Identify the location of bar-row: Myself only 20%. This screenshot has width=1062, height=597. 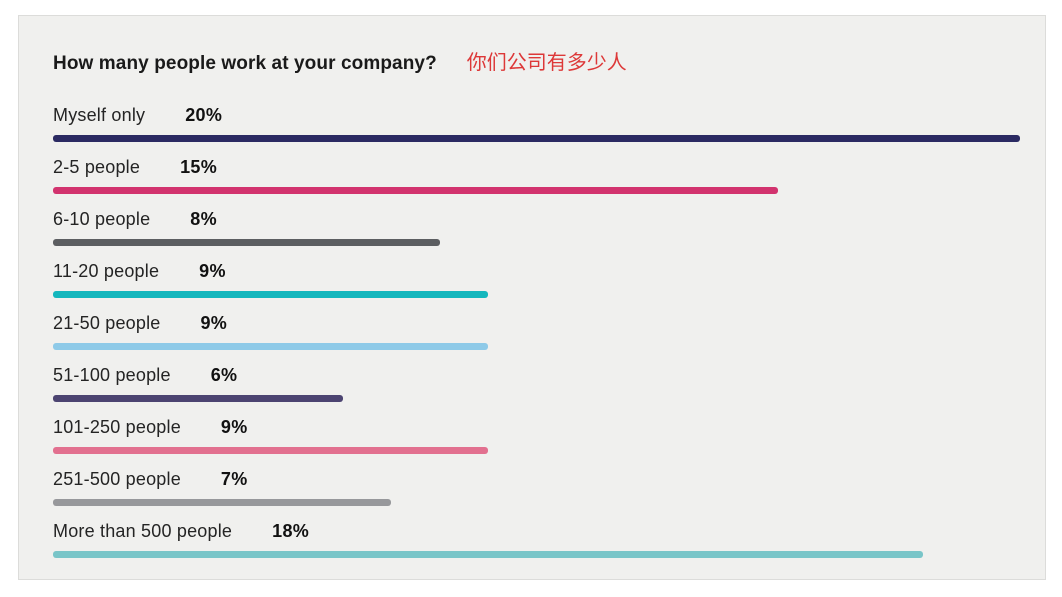
(536, 131).